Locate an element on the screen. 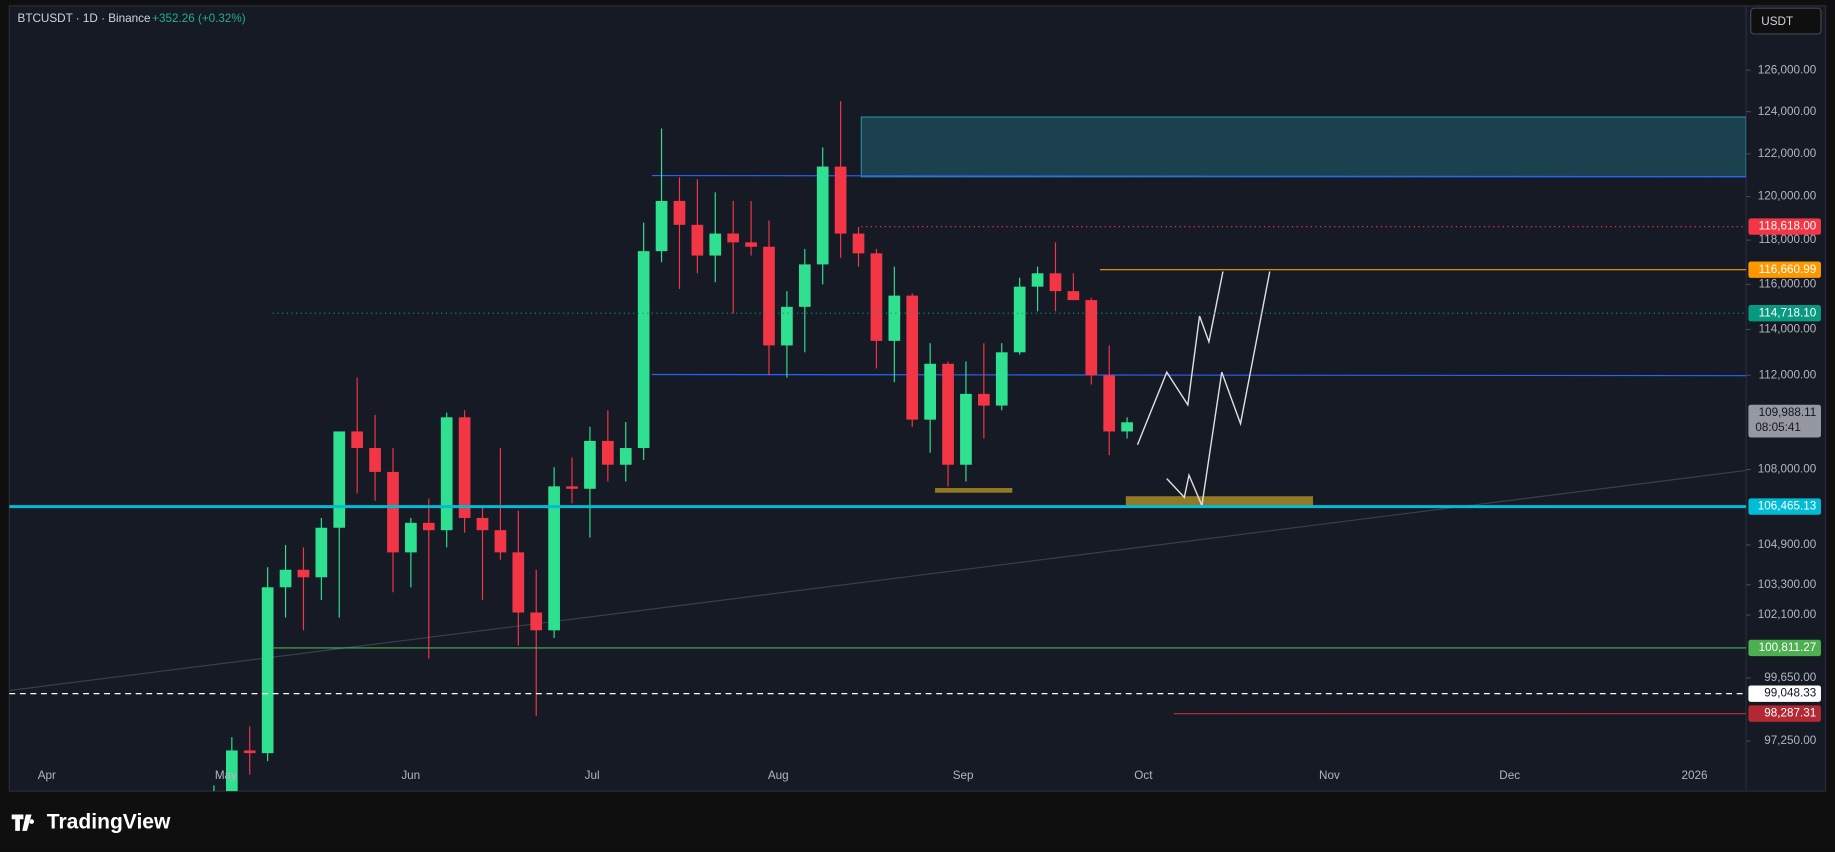 The height and width of the screenshot is (852, 1835). y-tick-label: 120,000.00 is located at coordinates (1787, 196).